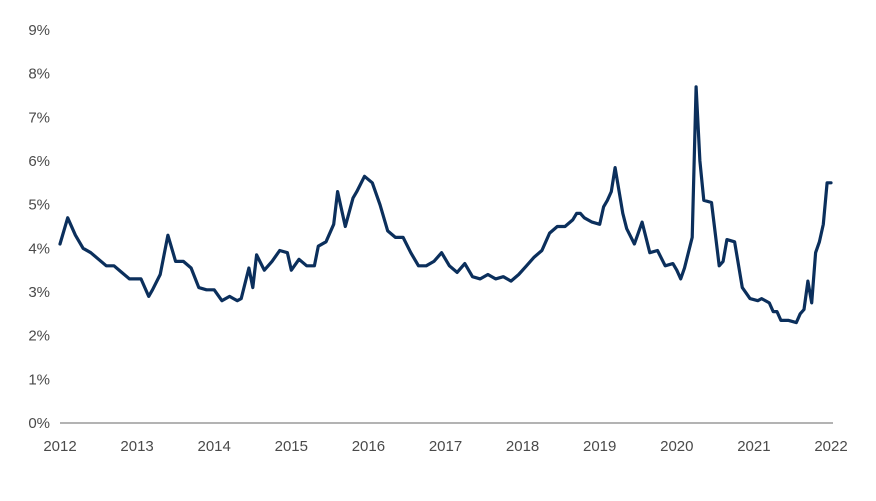 Image resolution: width=876 pixels, height=501 pixels. What do you see at coordinates (39, 30) in the screenshot?
I see `y-tick-label: 9%` at bounding box center [39, 30].